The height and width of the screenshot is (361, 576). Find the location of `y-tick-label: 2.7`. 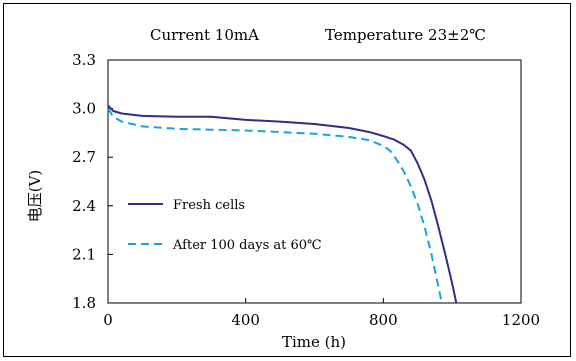

y-tick-label: 2.7 is located at coordinates (84, 157).